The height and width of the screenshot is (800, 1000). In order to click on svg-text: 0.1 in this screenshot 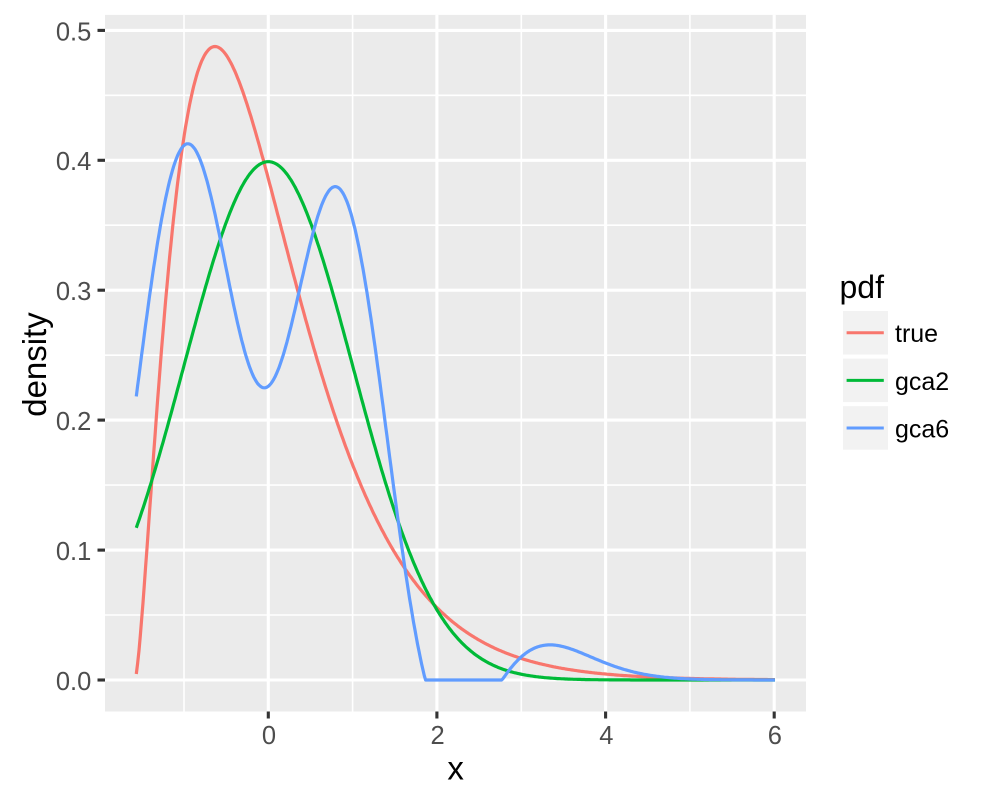, I will do `click(73, 552)`.